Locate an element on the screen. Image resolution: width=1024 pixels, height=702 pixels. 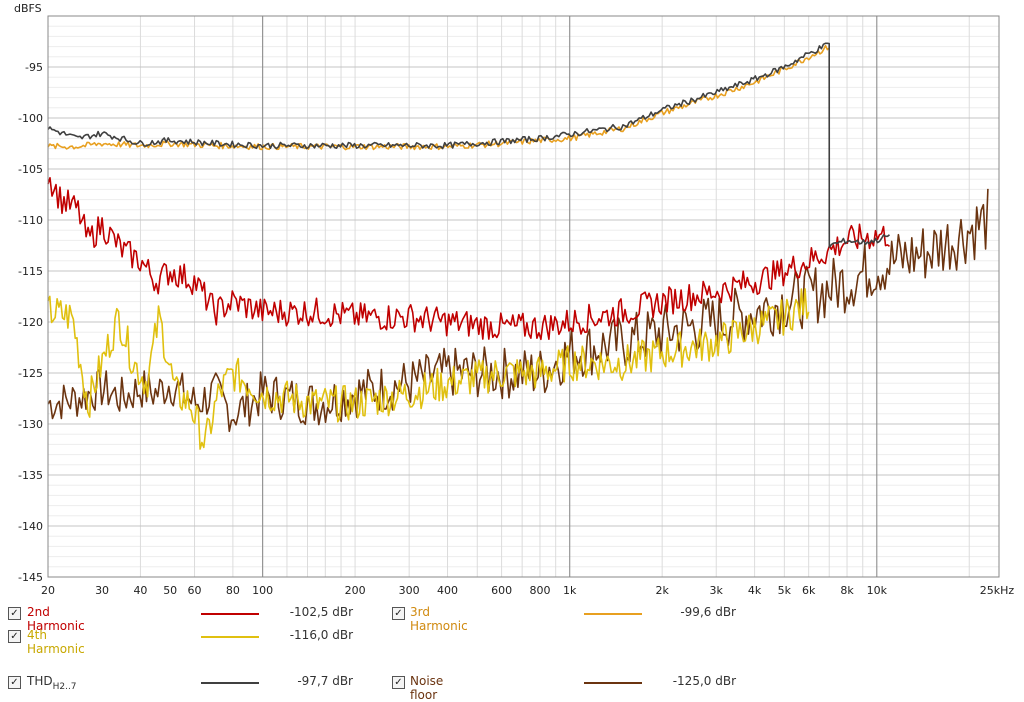
y-axis-label: dBFS is located at coordinates (28, 8).